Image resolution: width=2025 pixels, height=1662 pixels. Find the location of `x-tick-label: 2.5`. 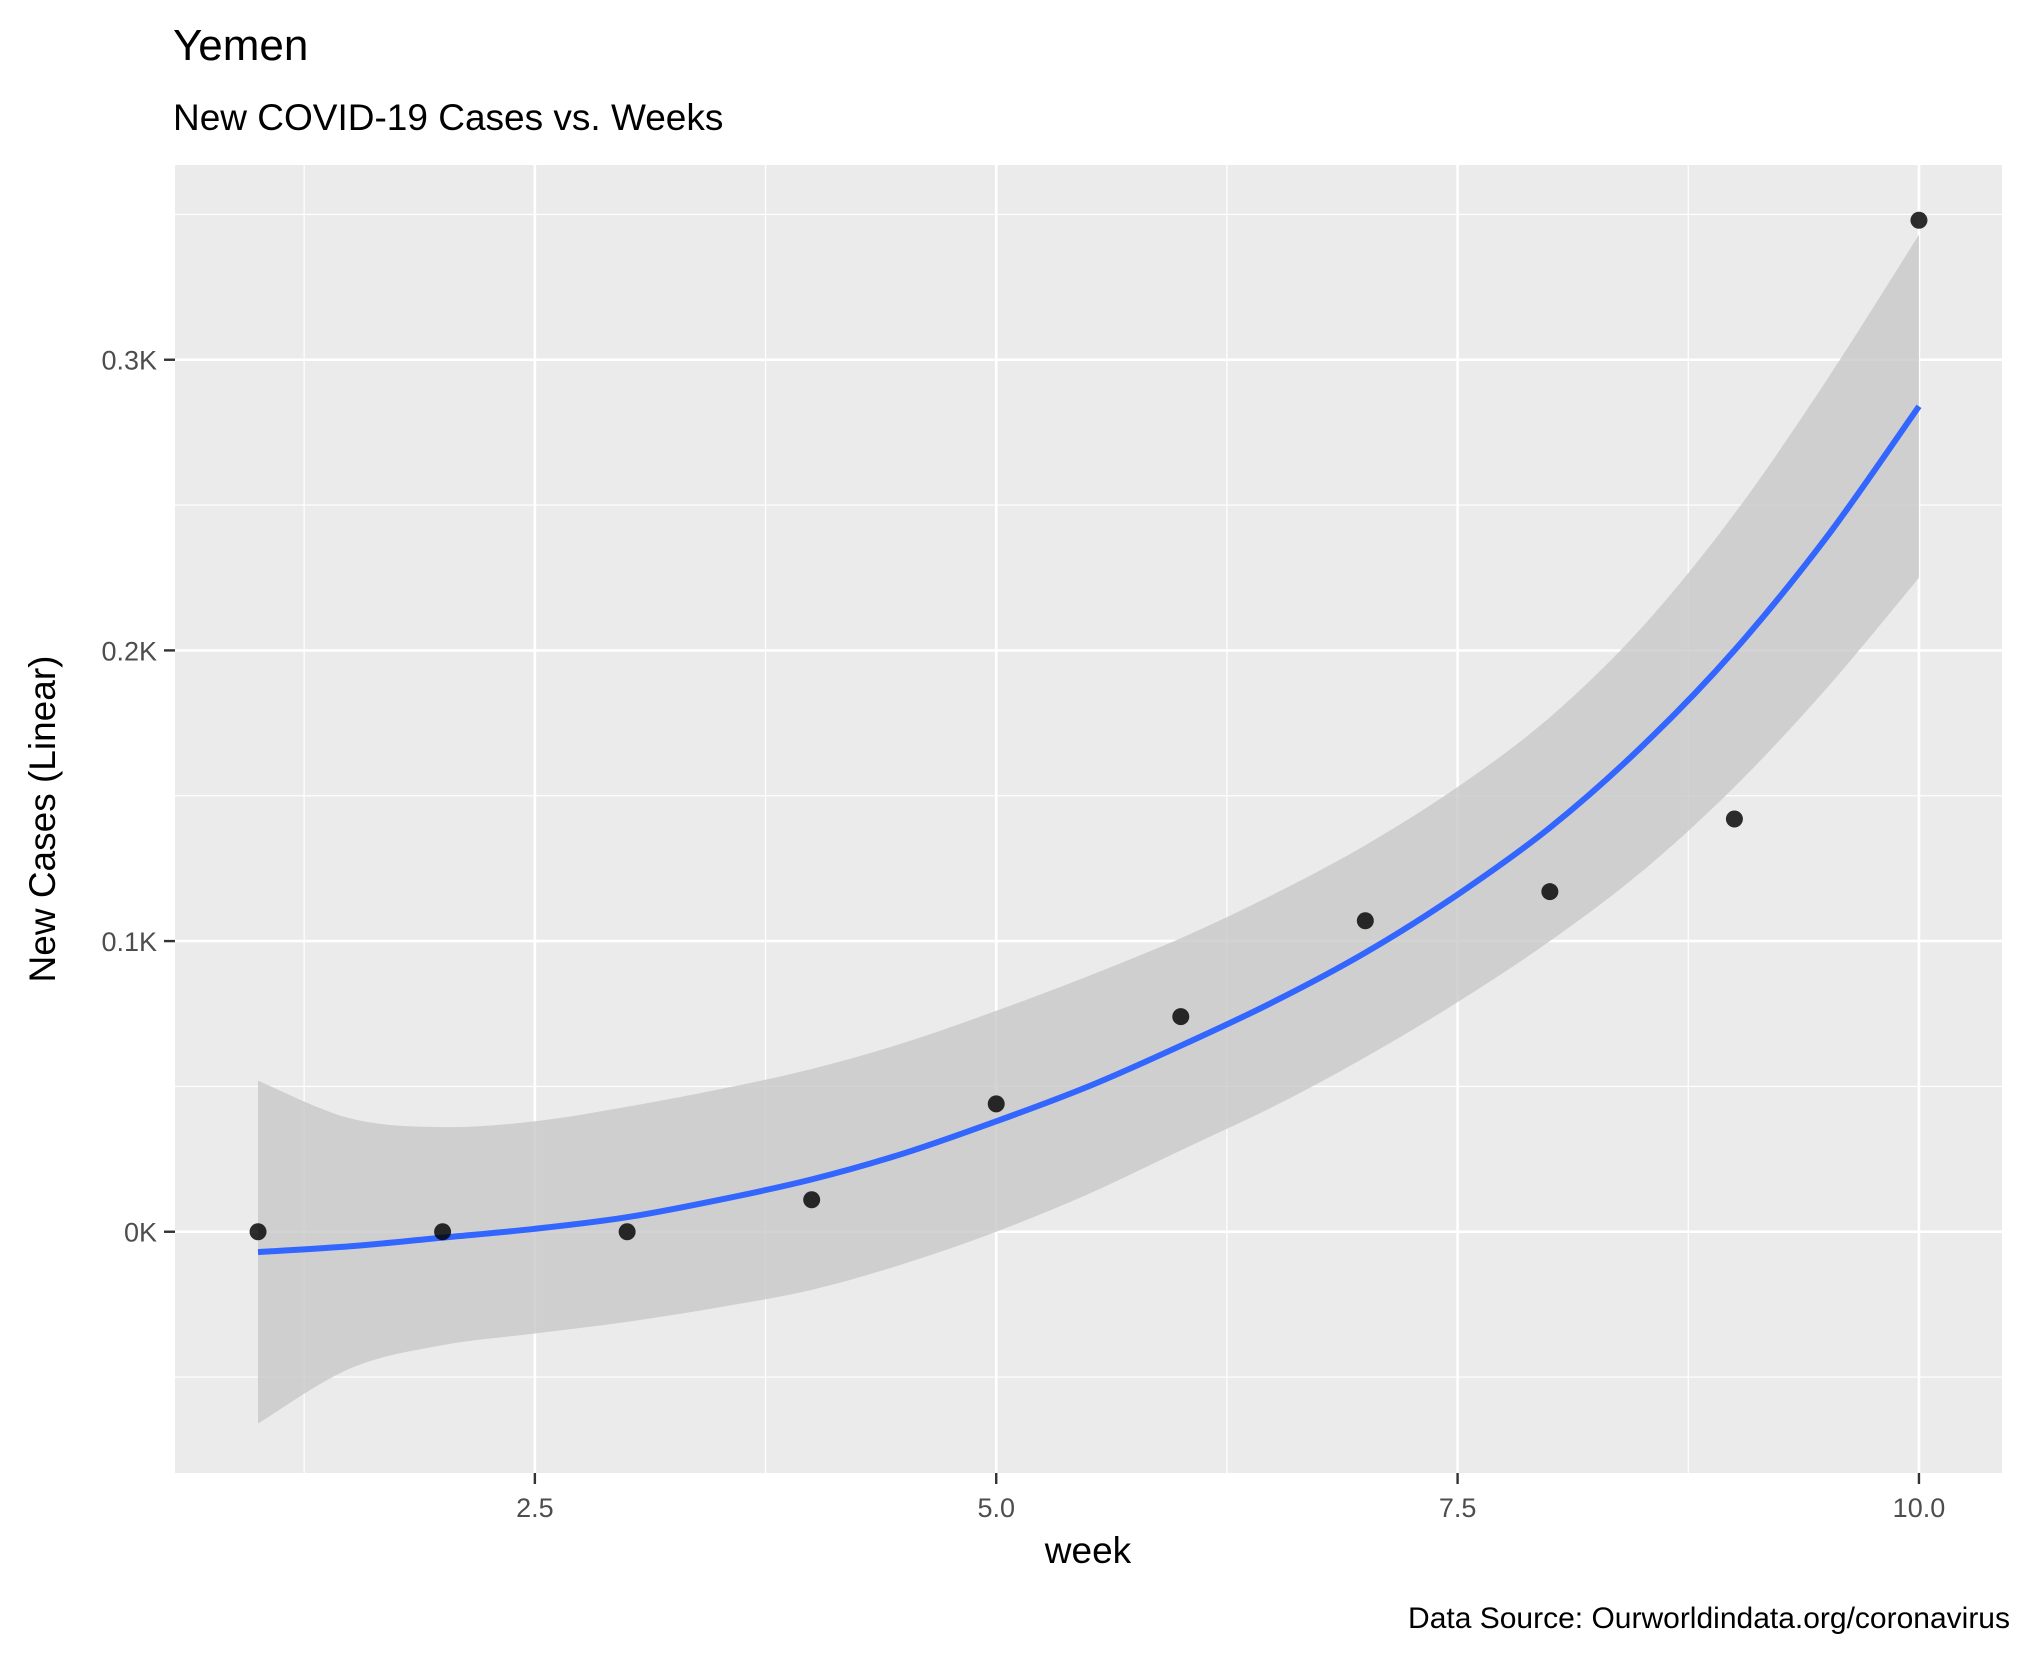

x-tick-label: 2.5 is located at coordinates (535, 1508).